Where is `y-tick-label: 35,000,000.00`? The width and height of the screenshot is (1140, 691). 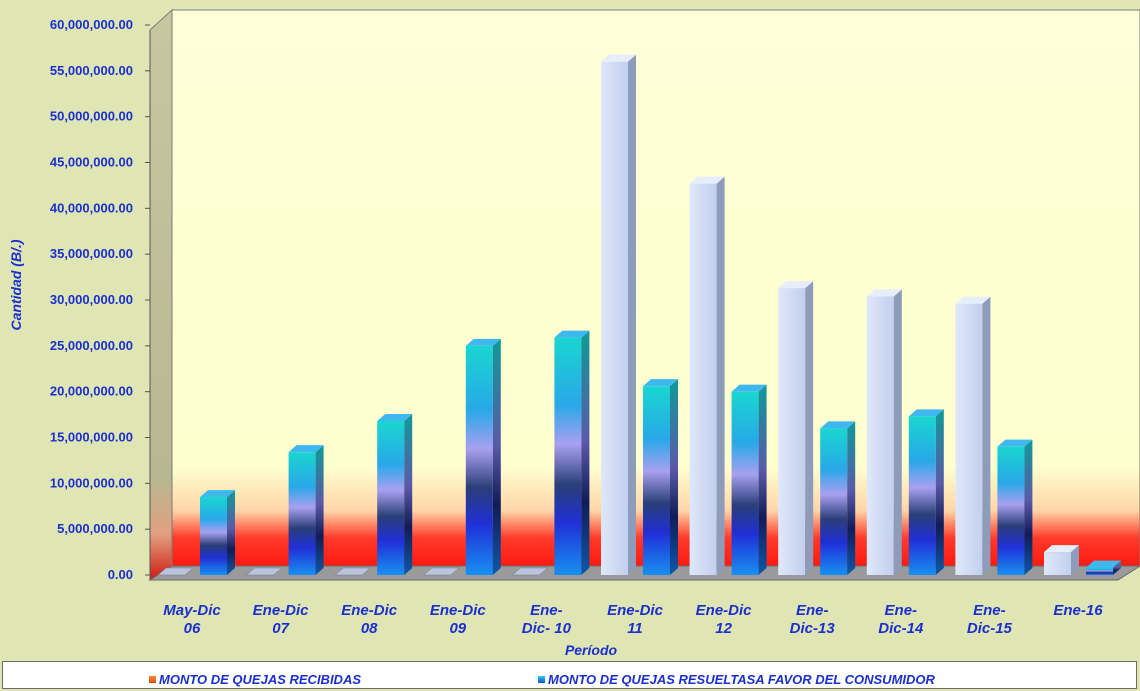
y-tick-label: 35,000,000.00 is located at coordinates (91, 253).